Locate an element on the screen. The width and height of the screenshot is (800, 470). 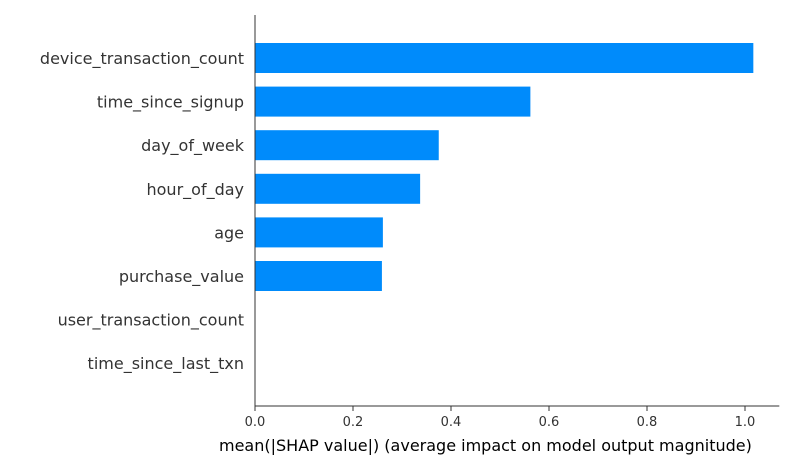
x-tick-label: 0.4 is located at coordinates (451, 422).